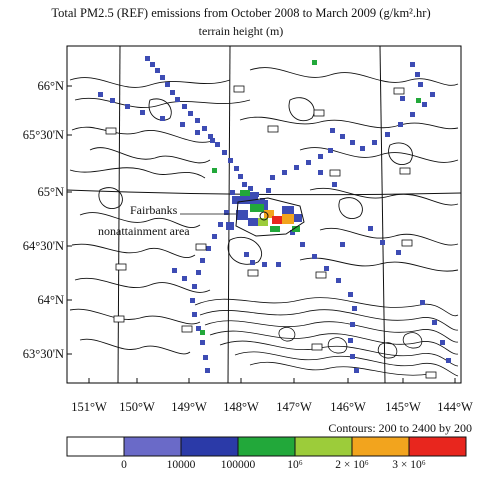  I want to click on lat-label: 66°N, so click(50, 86).